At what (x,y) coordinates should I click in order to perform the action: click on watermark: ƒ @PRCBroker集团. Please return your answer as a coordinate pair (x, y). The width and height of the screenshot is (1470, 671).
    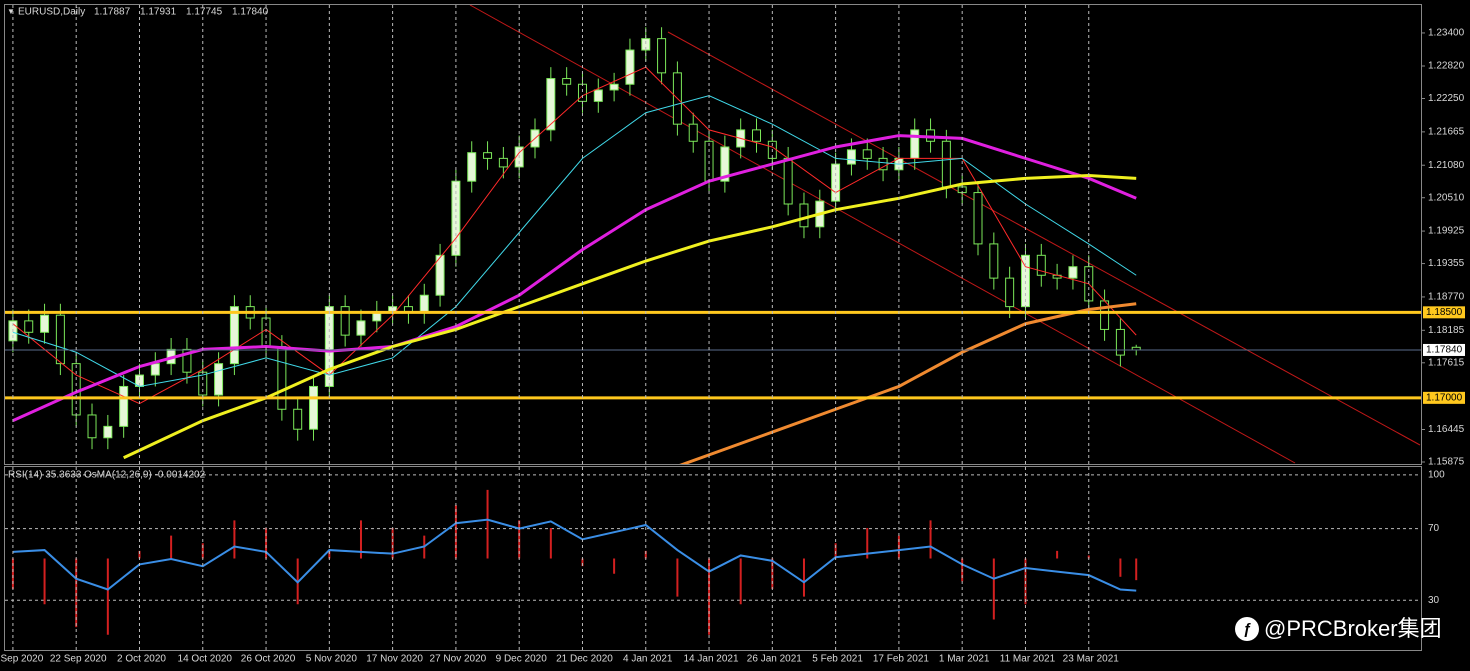
    Looking at the image, I should click on (1338, 628).